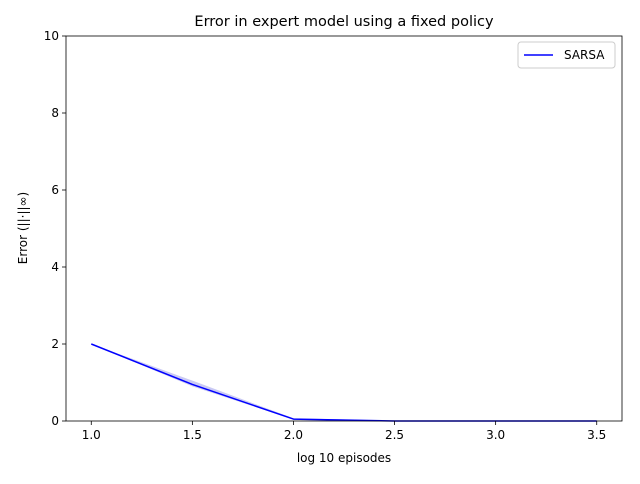 Image resolution: width=640 pixels, height=484 pixels. I want to click on legend: SARSA, so click(566, 55).